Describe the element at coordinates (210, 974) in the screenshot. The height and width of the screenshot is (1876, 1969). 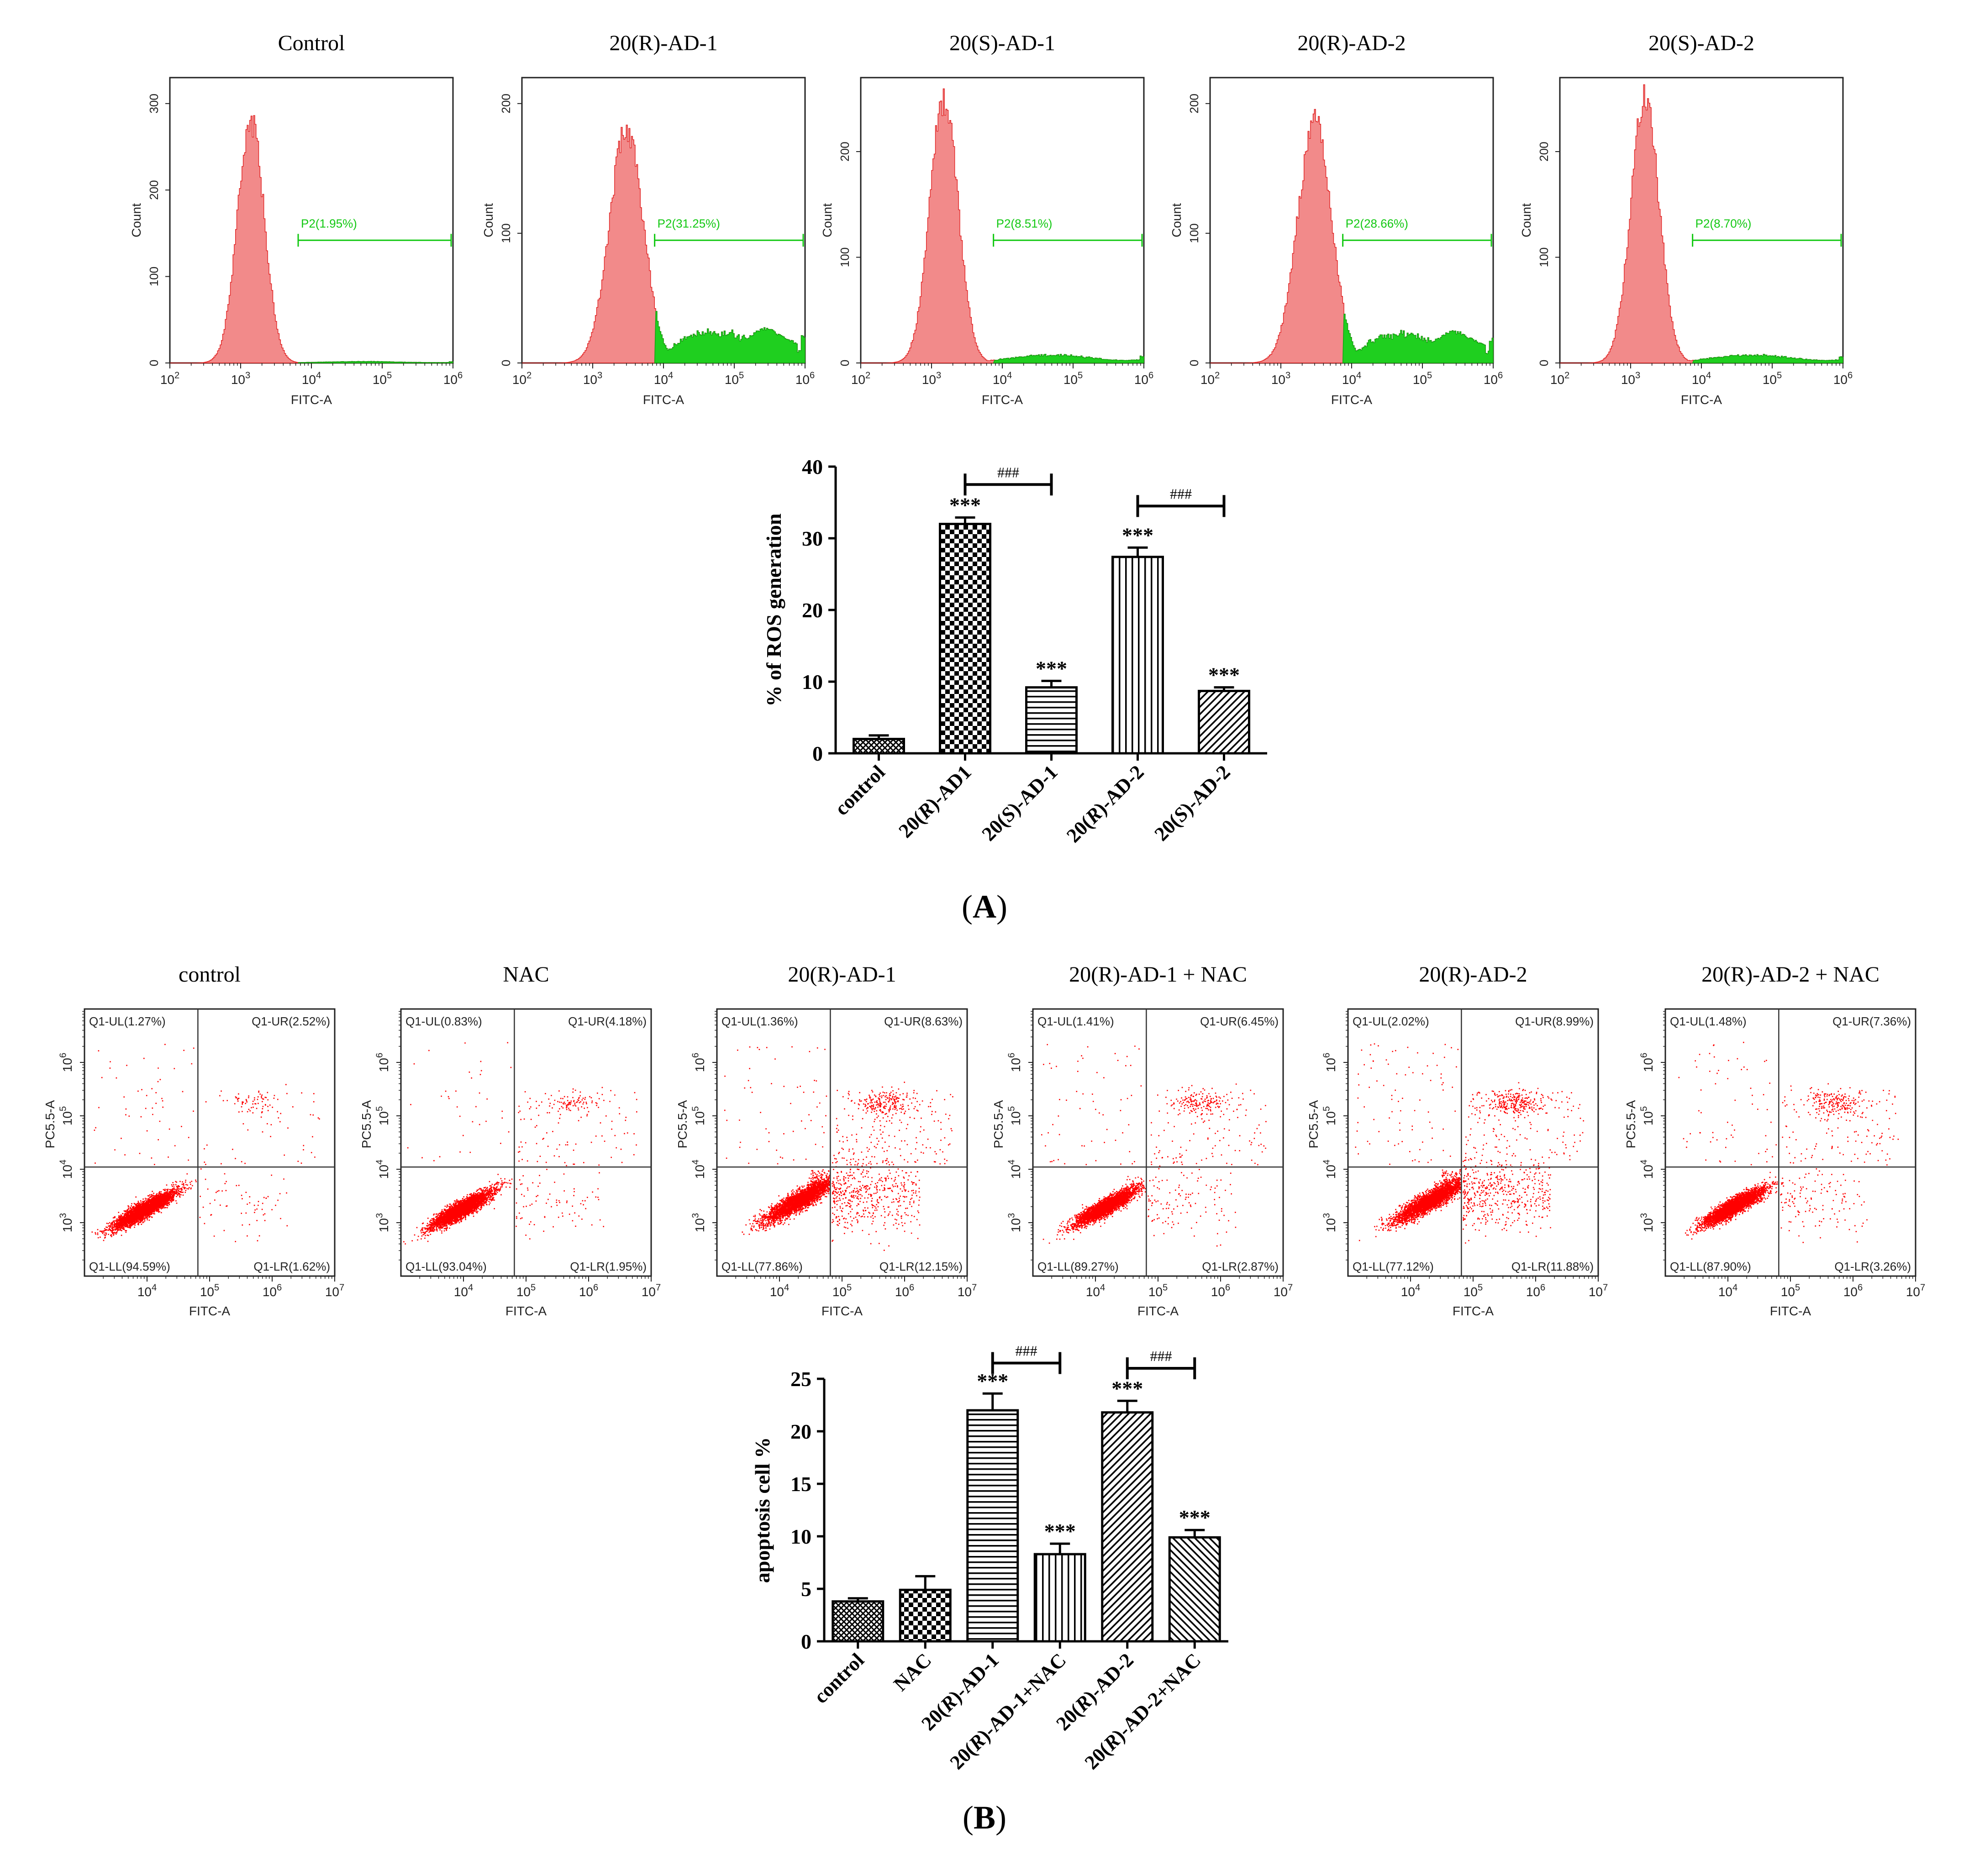
I see `scatter-title: control` at that location.